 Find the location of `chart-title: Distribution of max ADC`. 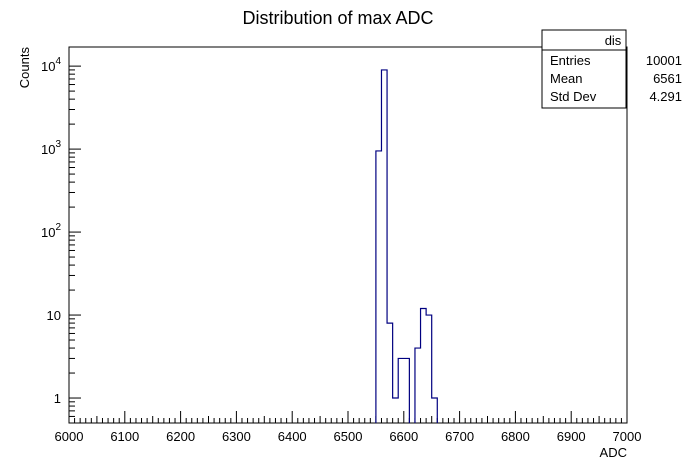

chart-title: Distribution of max ADC is located at coordinates (337, 18).